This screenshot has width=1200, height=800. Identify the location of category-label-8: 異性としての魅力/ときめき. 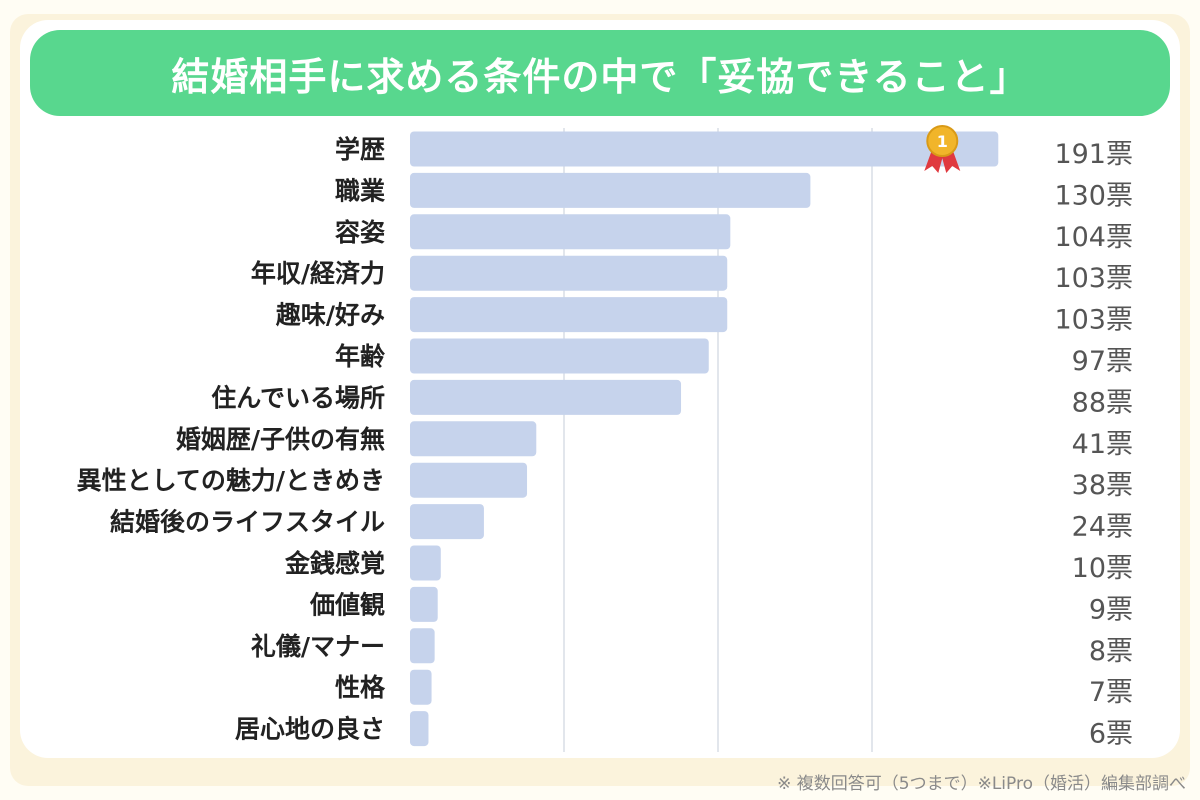
(231, 480).